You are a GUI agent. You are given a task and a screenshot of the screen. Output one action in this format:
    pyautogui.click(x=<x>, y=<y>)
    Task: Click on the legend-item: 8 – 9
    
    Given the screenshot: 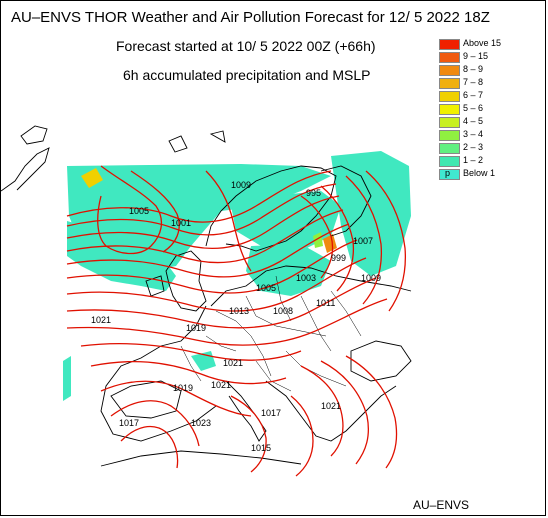 What is the action you would take?
    pyautogui.click(x=491, y=70)
    